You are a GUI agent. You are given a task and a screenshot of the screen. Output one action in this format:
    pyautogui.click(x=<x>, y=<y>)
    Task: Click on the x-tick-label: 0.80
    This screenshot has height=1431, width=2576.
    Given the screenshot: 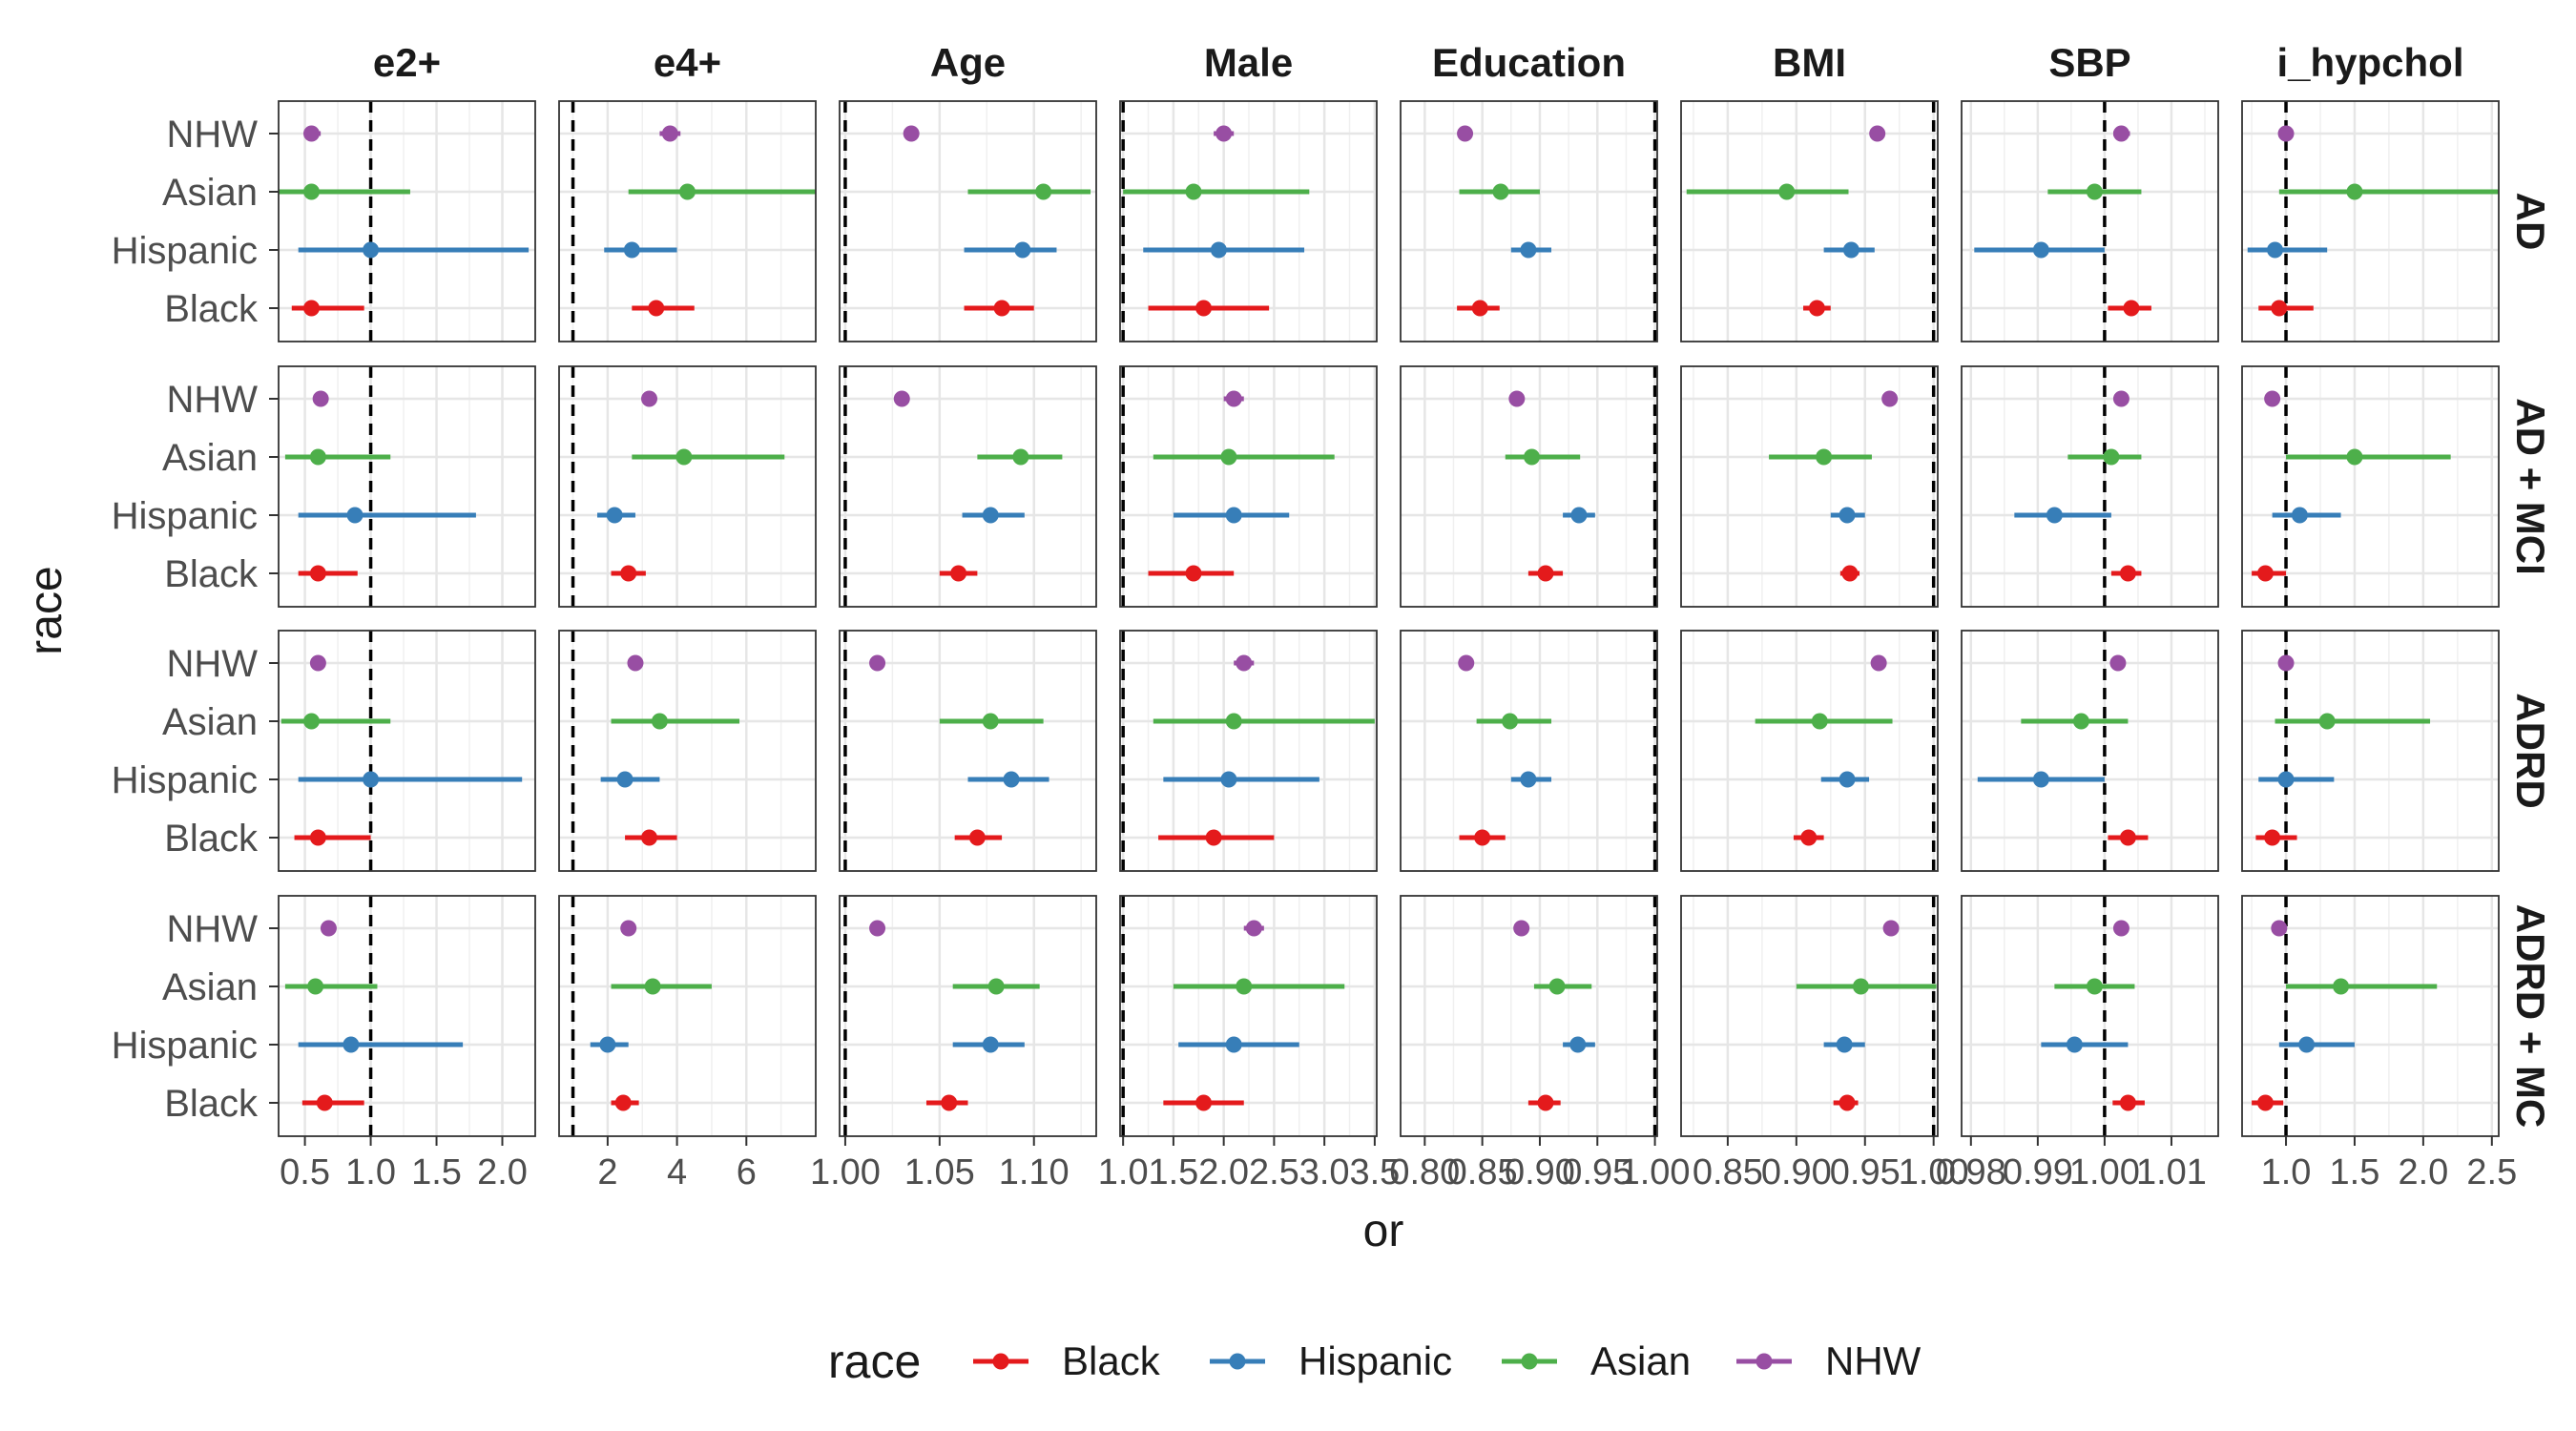 What is the action you would take?
    pyautogui.click(x=1424, y=1172)
    